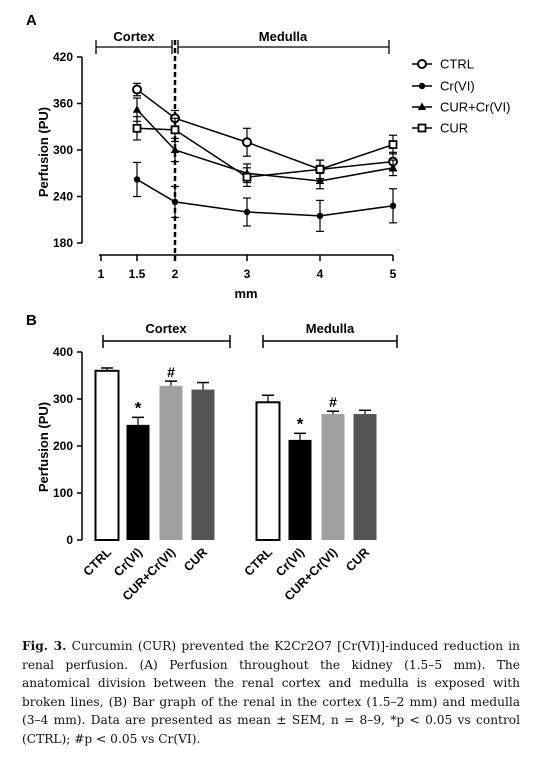  I want to click on legend-item: CUR+Cr(VI), so click(461, 107).